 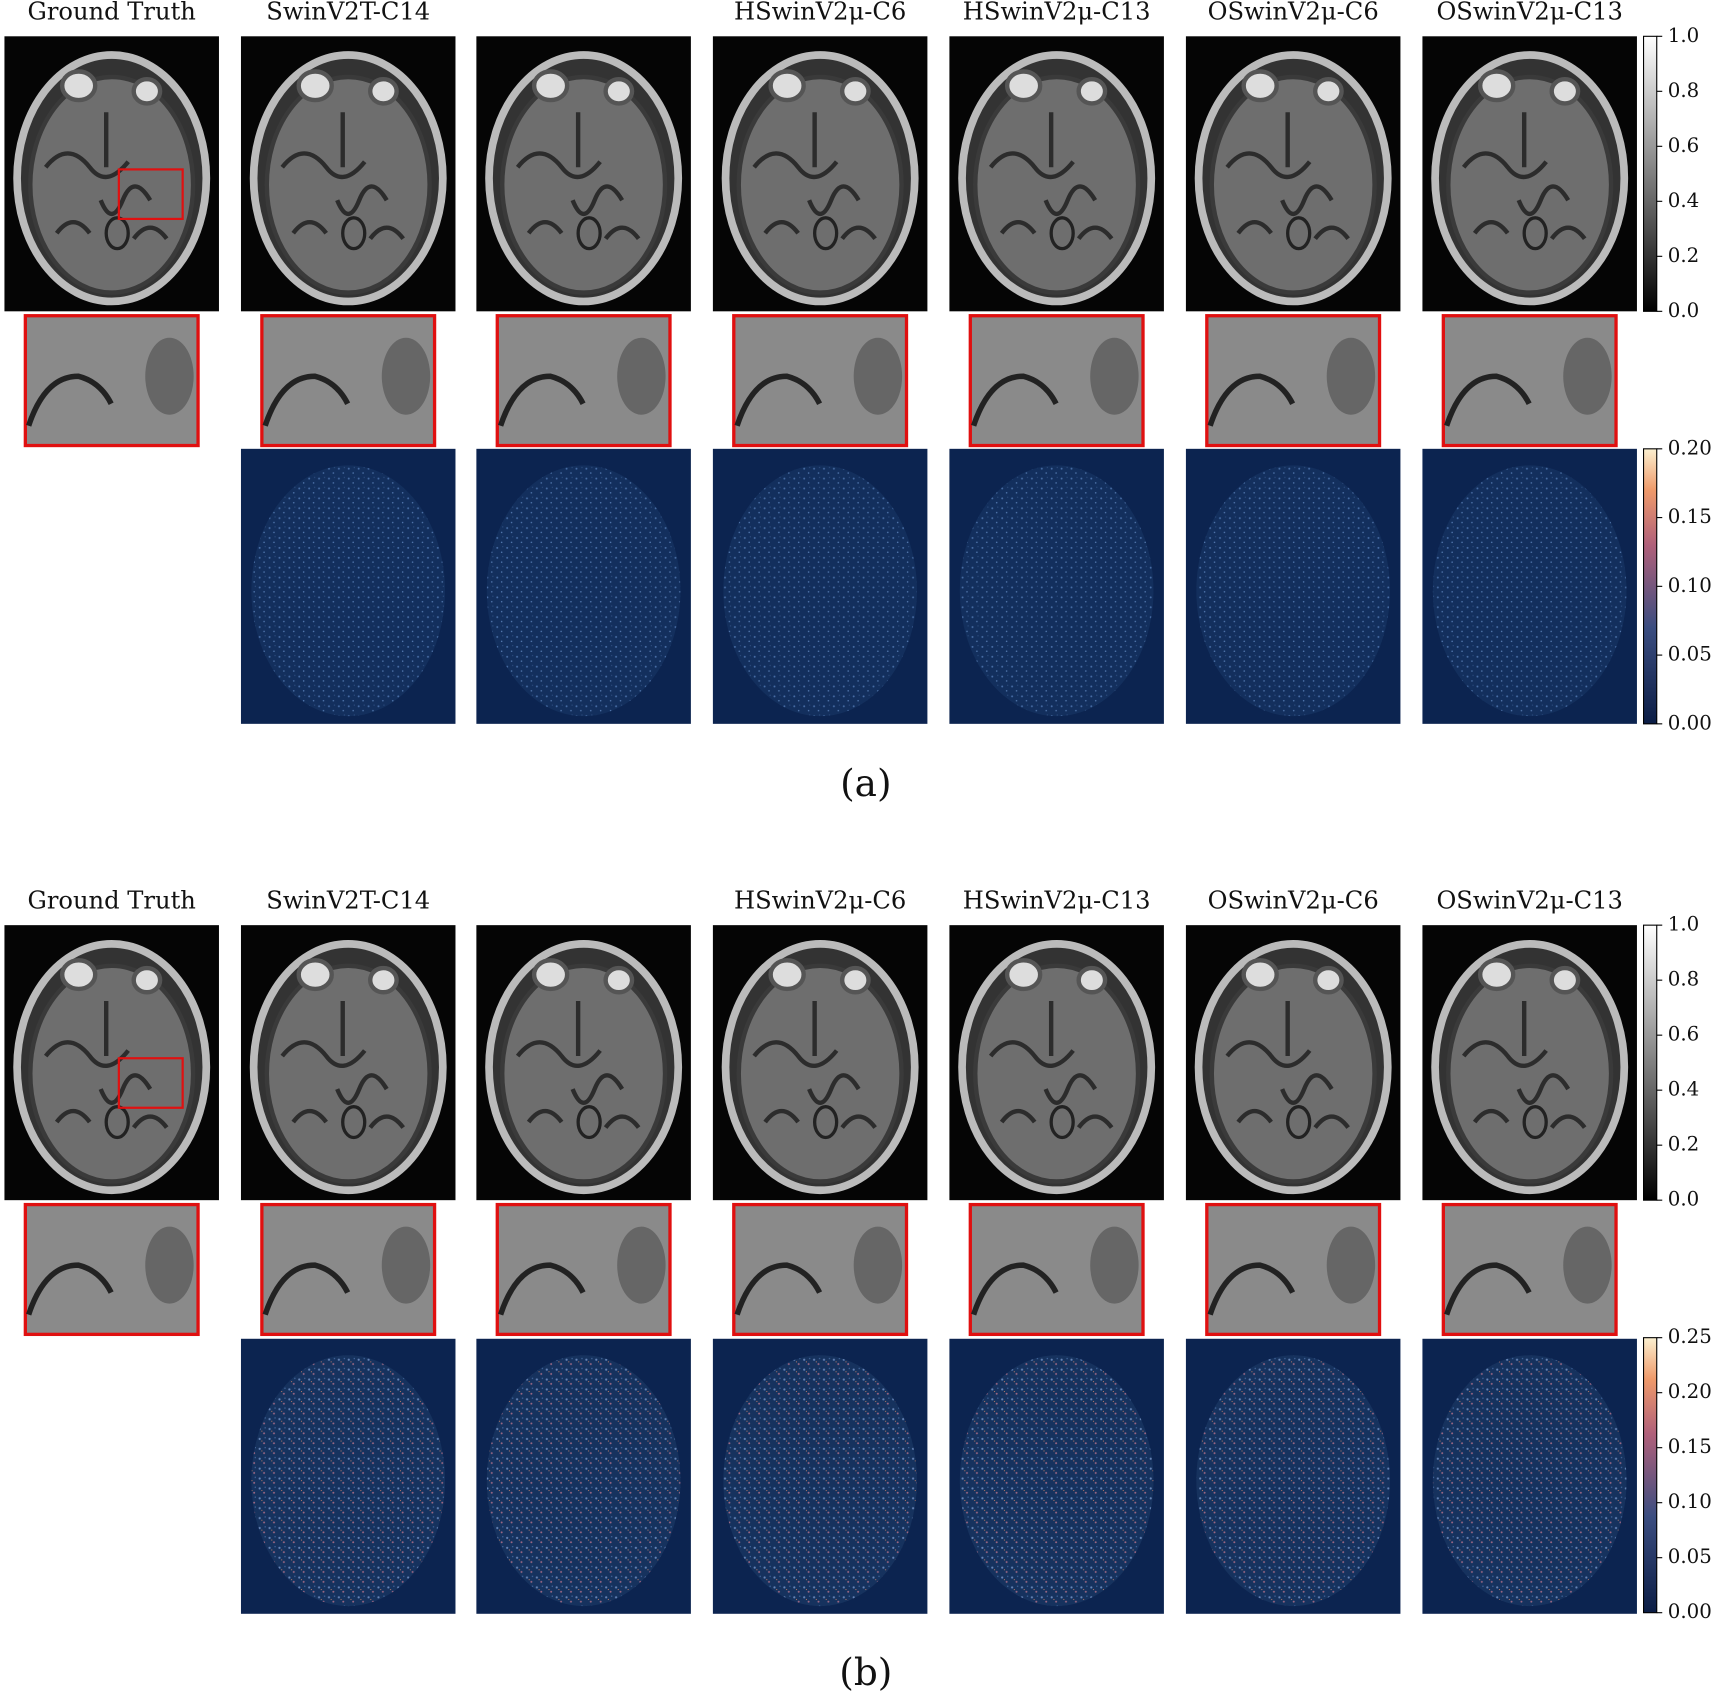 What do you see at coordinates (112, 901) in the screenshot?
I see `column-title: Ground Truth` at bounding box center [112, 901].